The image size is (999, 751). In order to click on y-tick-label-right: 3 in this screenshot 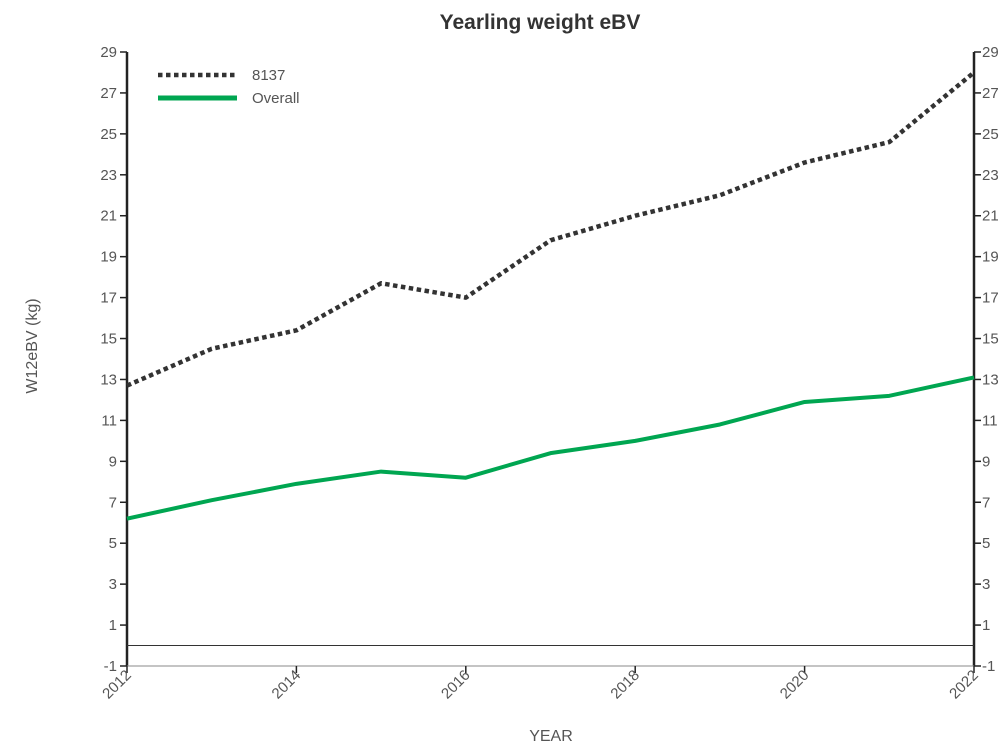, I will do `click(986, 584)`.